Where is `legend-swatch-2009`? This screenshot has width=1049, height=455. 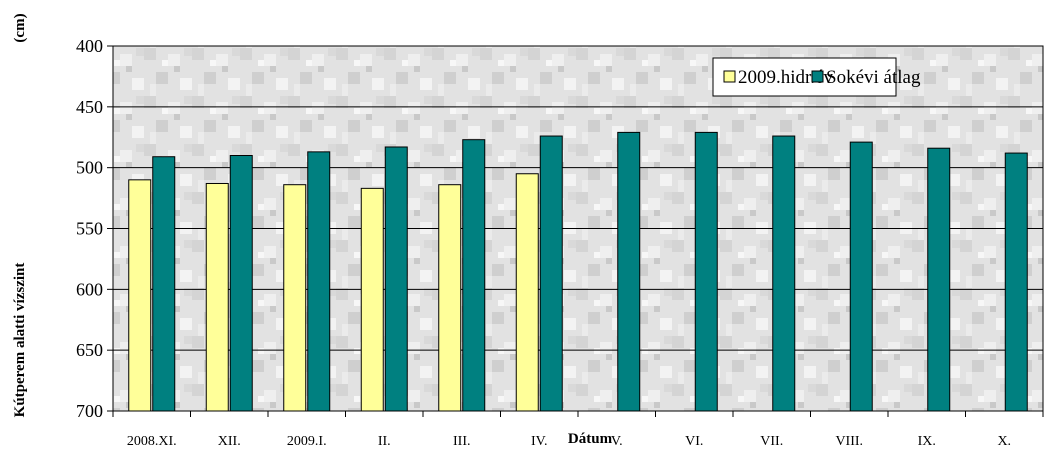 legend-swatch-2009 is located at coordinates (729, 76).